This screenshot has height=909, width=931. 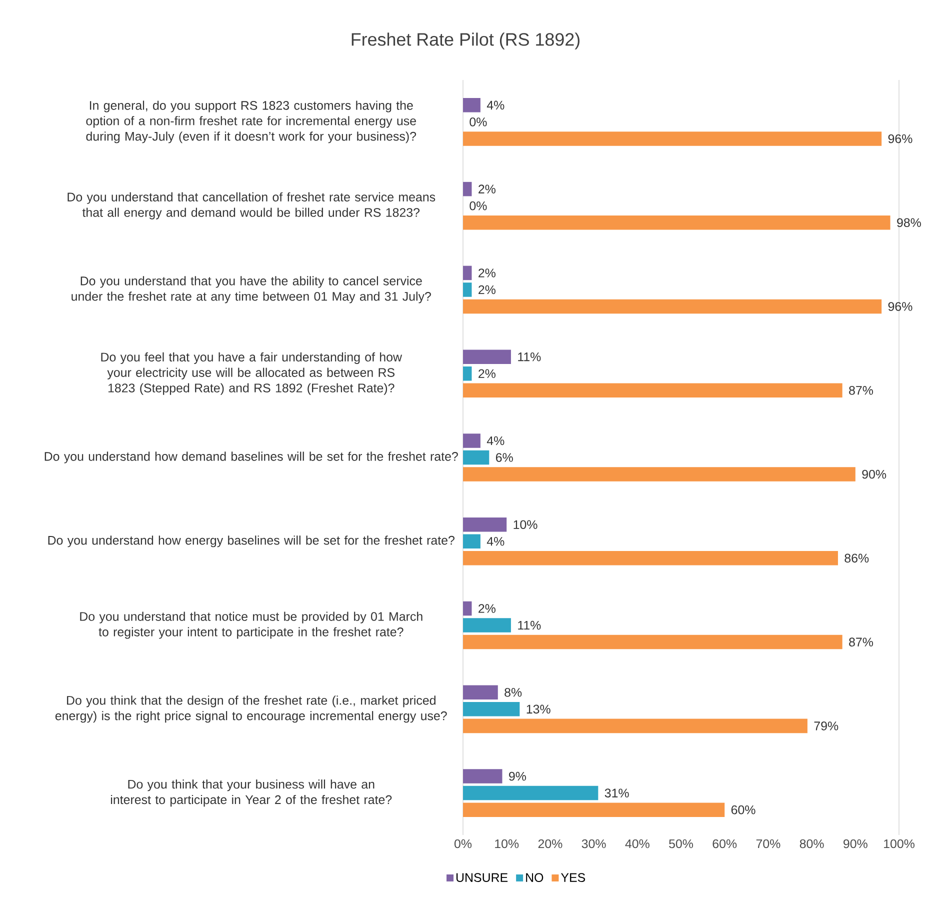 What do you see at coordinates (482, 877) in the screenshot?
I see `legend-label: UNSURE` at bounding box center [482, 877].